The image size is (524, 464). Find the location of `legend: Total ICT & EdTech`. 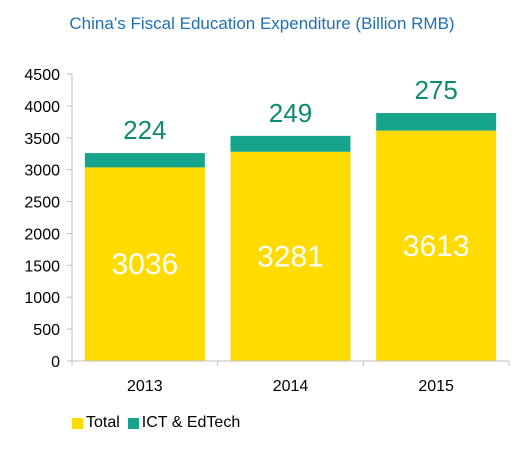

legend: Total ICT & EdTech is located at coordinates (160, 423).